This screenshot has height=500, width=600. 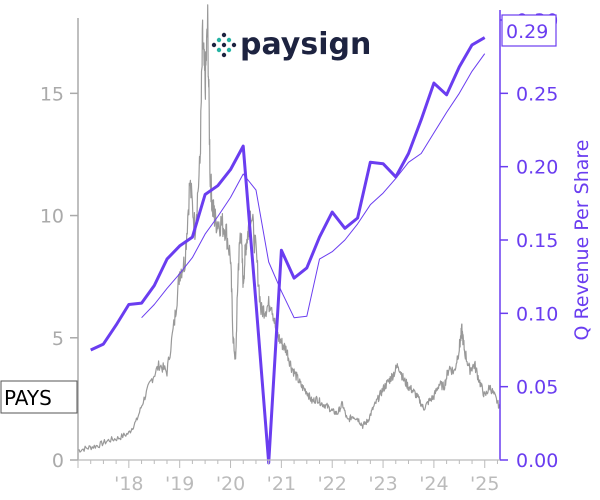 I want to click on left-tick-label: 5, so click(x=58, y=339).